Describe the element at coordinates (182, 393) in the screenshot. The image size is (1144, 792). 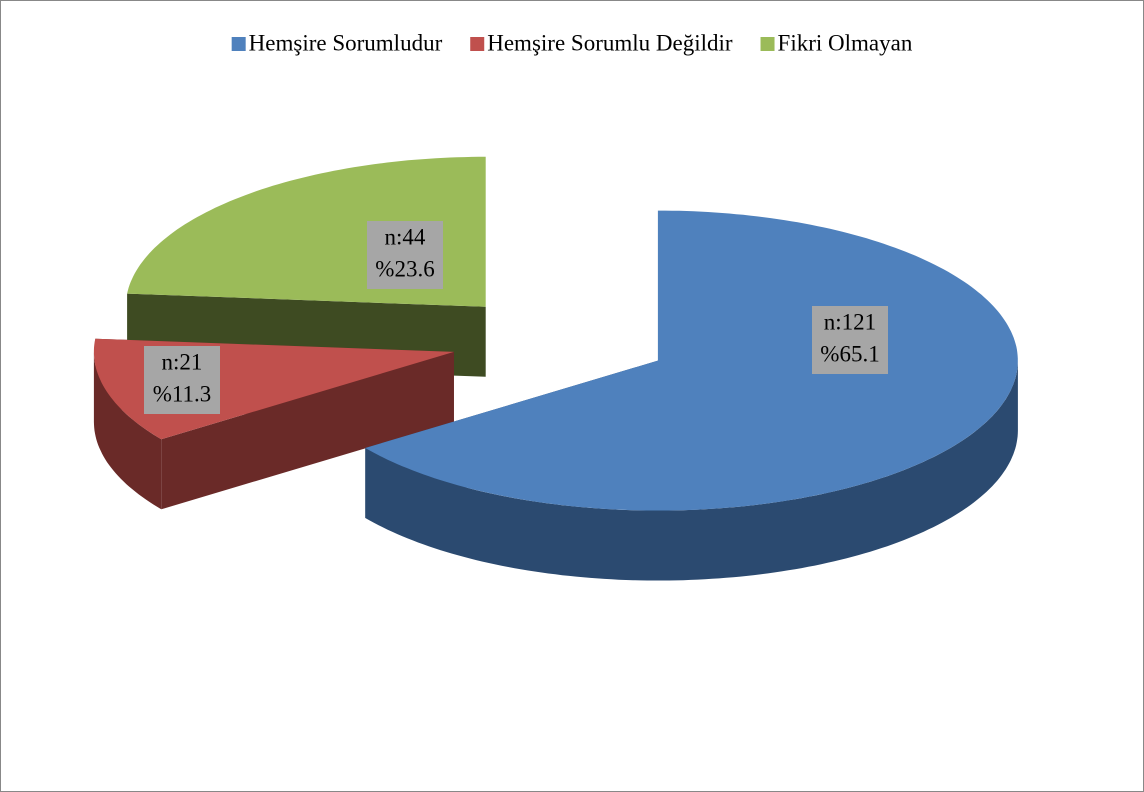
I see `data-label-percent: %11.3` at that location.